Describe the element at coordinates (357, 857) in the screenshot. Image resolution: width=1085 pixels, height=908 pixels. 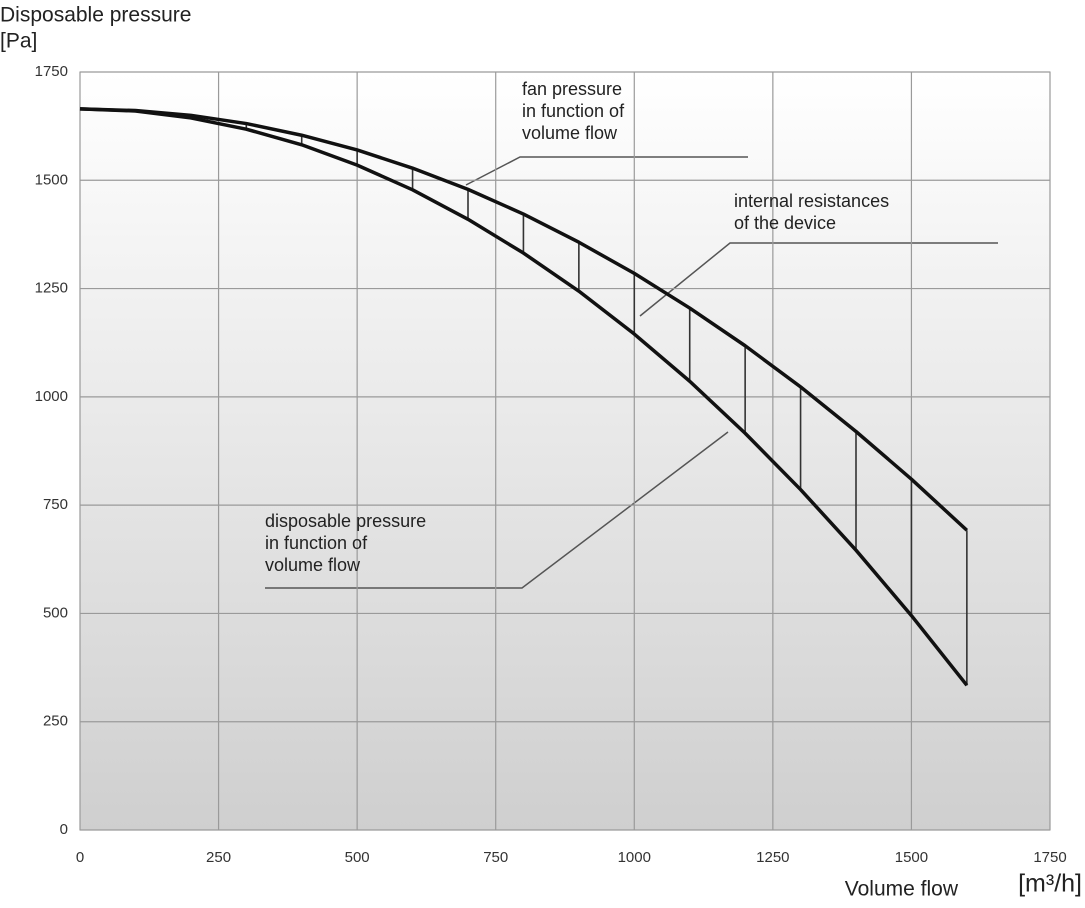
I see `x-tick-label: 500` at that location.